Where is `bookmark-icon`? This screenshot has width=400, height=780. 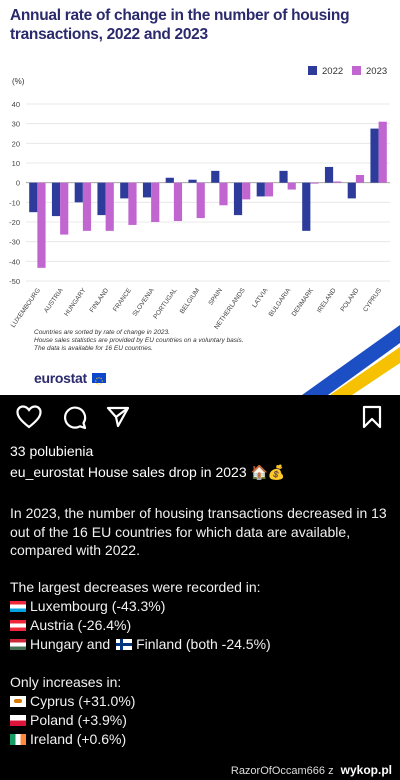 bookmark-icon is located at coordinates (372, 417).